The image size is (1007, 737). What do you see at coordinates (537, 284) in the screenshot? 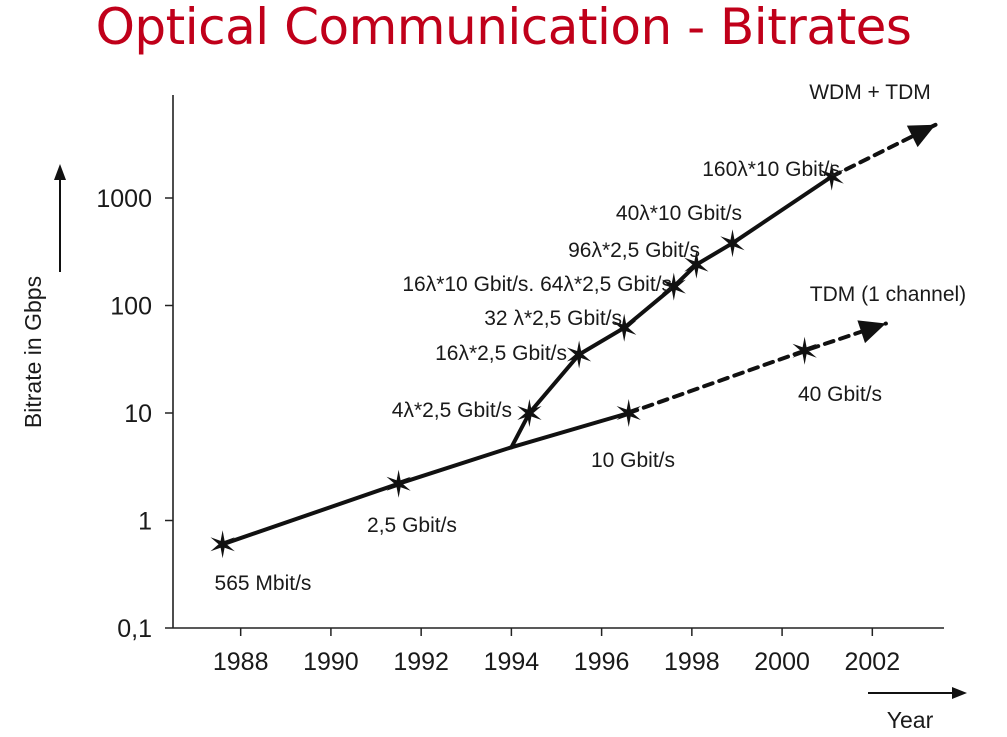
I see `data-label: 16λ*10 Gbit/s. 64λ*2,5 Gbit/s` at bounding box center [537, 284].